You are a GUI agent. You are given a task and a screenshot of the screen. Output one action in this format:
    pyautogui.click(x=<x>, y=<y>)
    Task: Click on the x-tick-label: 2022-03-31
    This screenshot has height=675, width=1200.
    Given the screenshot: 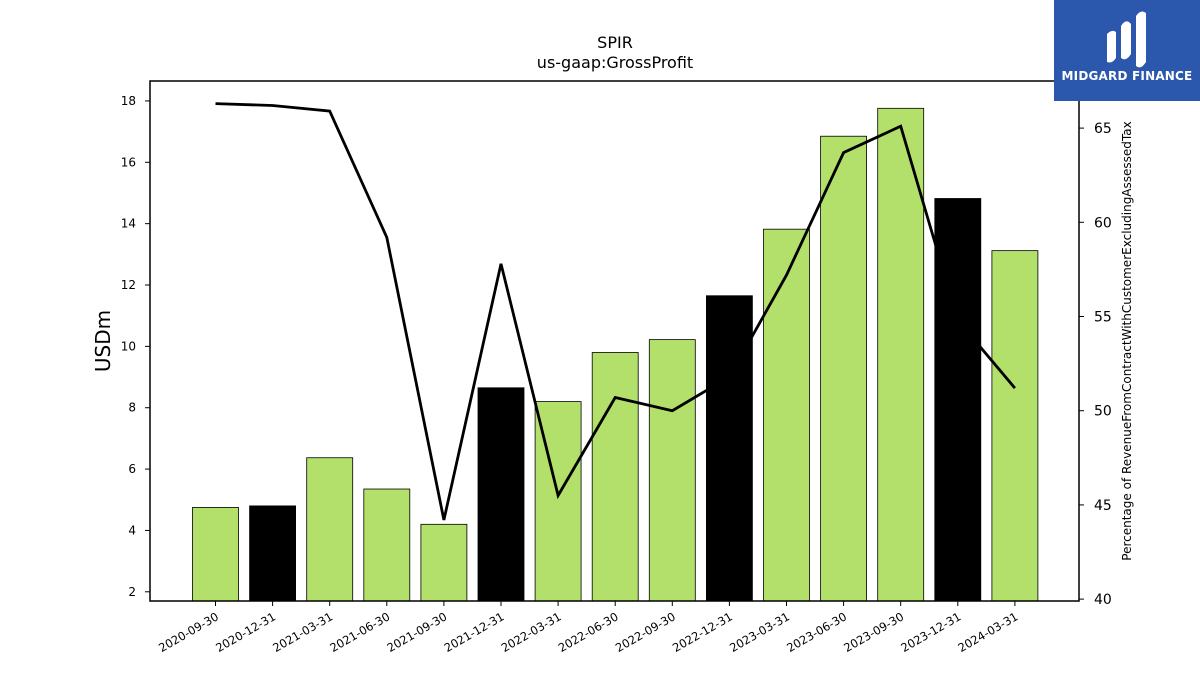 What is the action you would take?
    pyautogui.click(x=531, y=632)
    